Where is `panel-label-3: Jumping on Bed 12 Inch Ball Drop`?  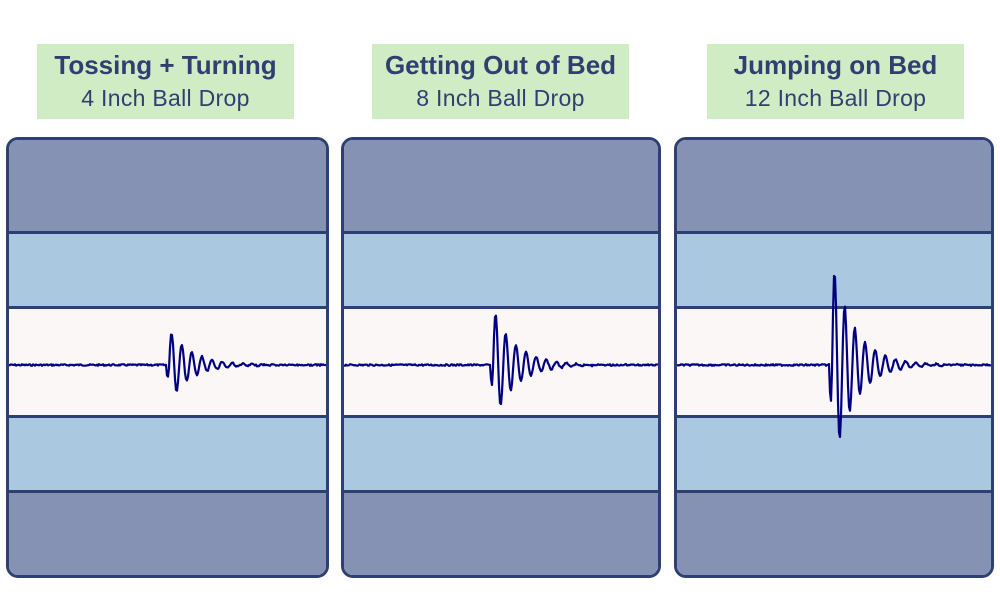
panel-label-3: Jumping on Bed 12 Inch Ball Drop is located at coordinates (835, 81).